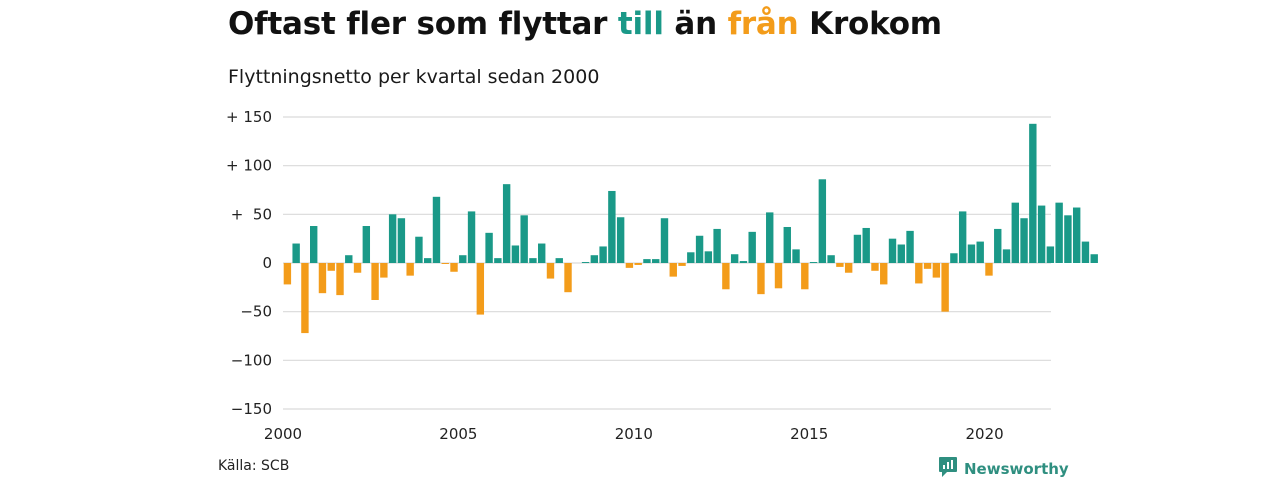  Describe the element at coordinates (985, 434) in the screenshot. I see `x-tick-label-4: 2020` at that location.